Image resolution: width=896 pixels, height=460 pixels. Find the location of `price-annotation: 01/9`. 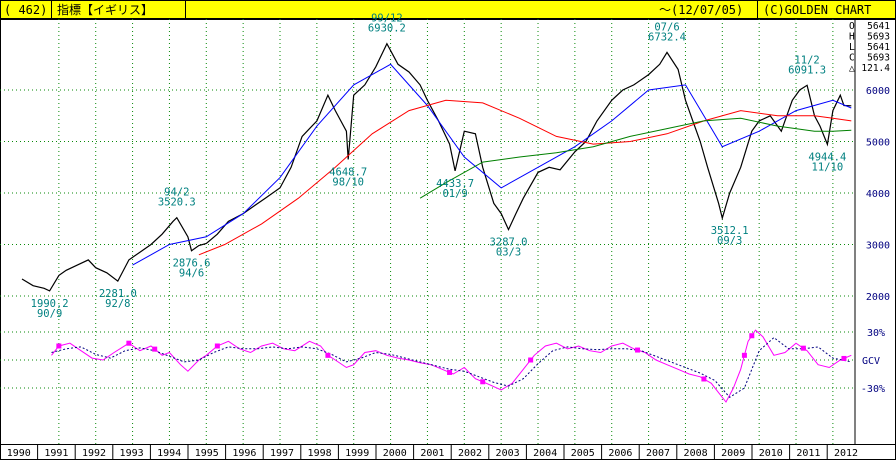

price-annotation: 01/9 is located at coordinates (454, 194).